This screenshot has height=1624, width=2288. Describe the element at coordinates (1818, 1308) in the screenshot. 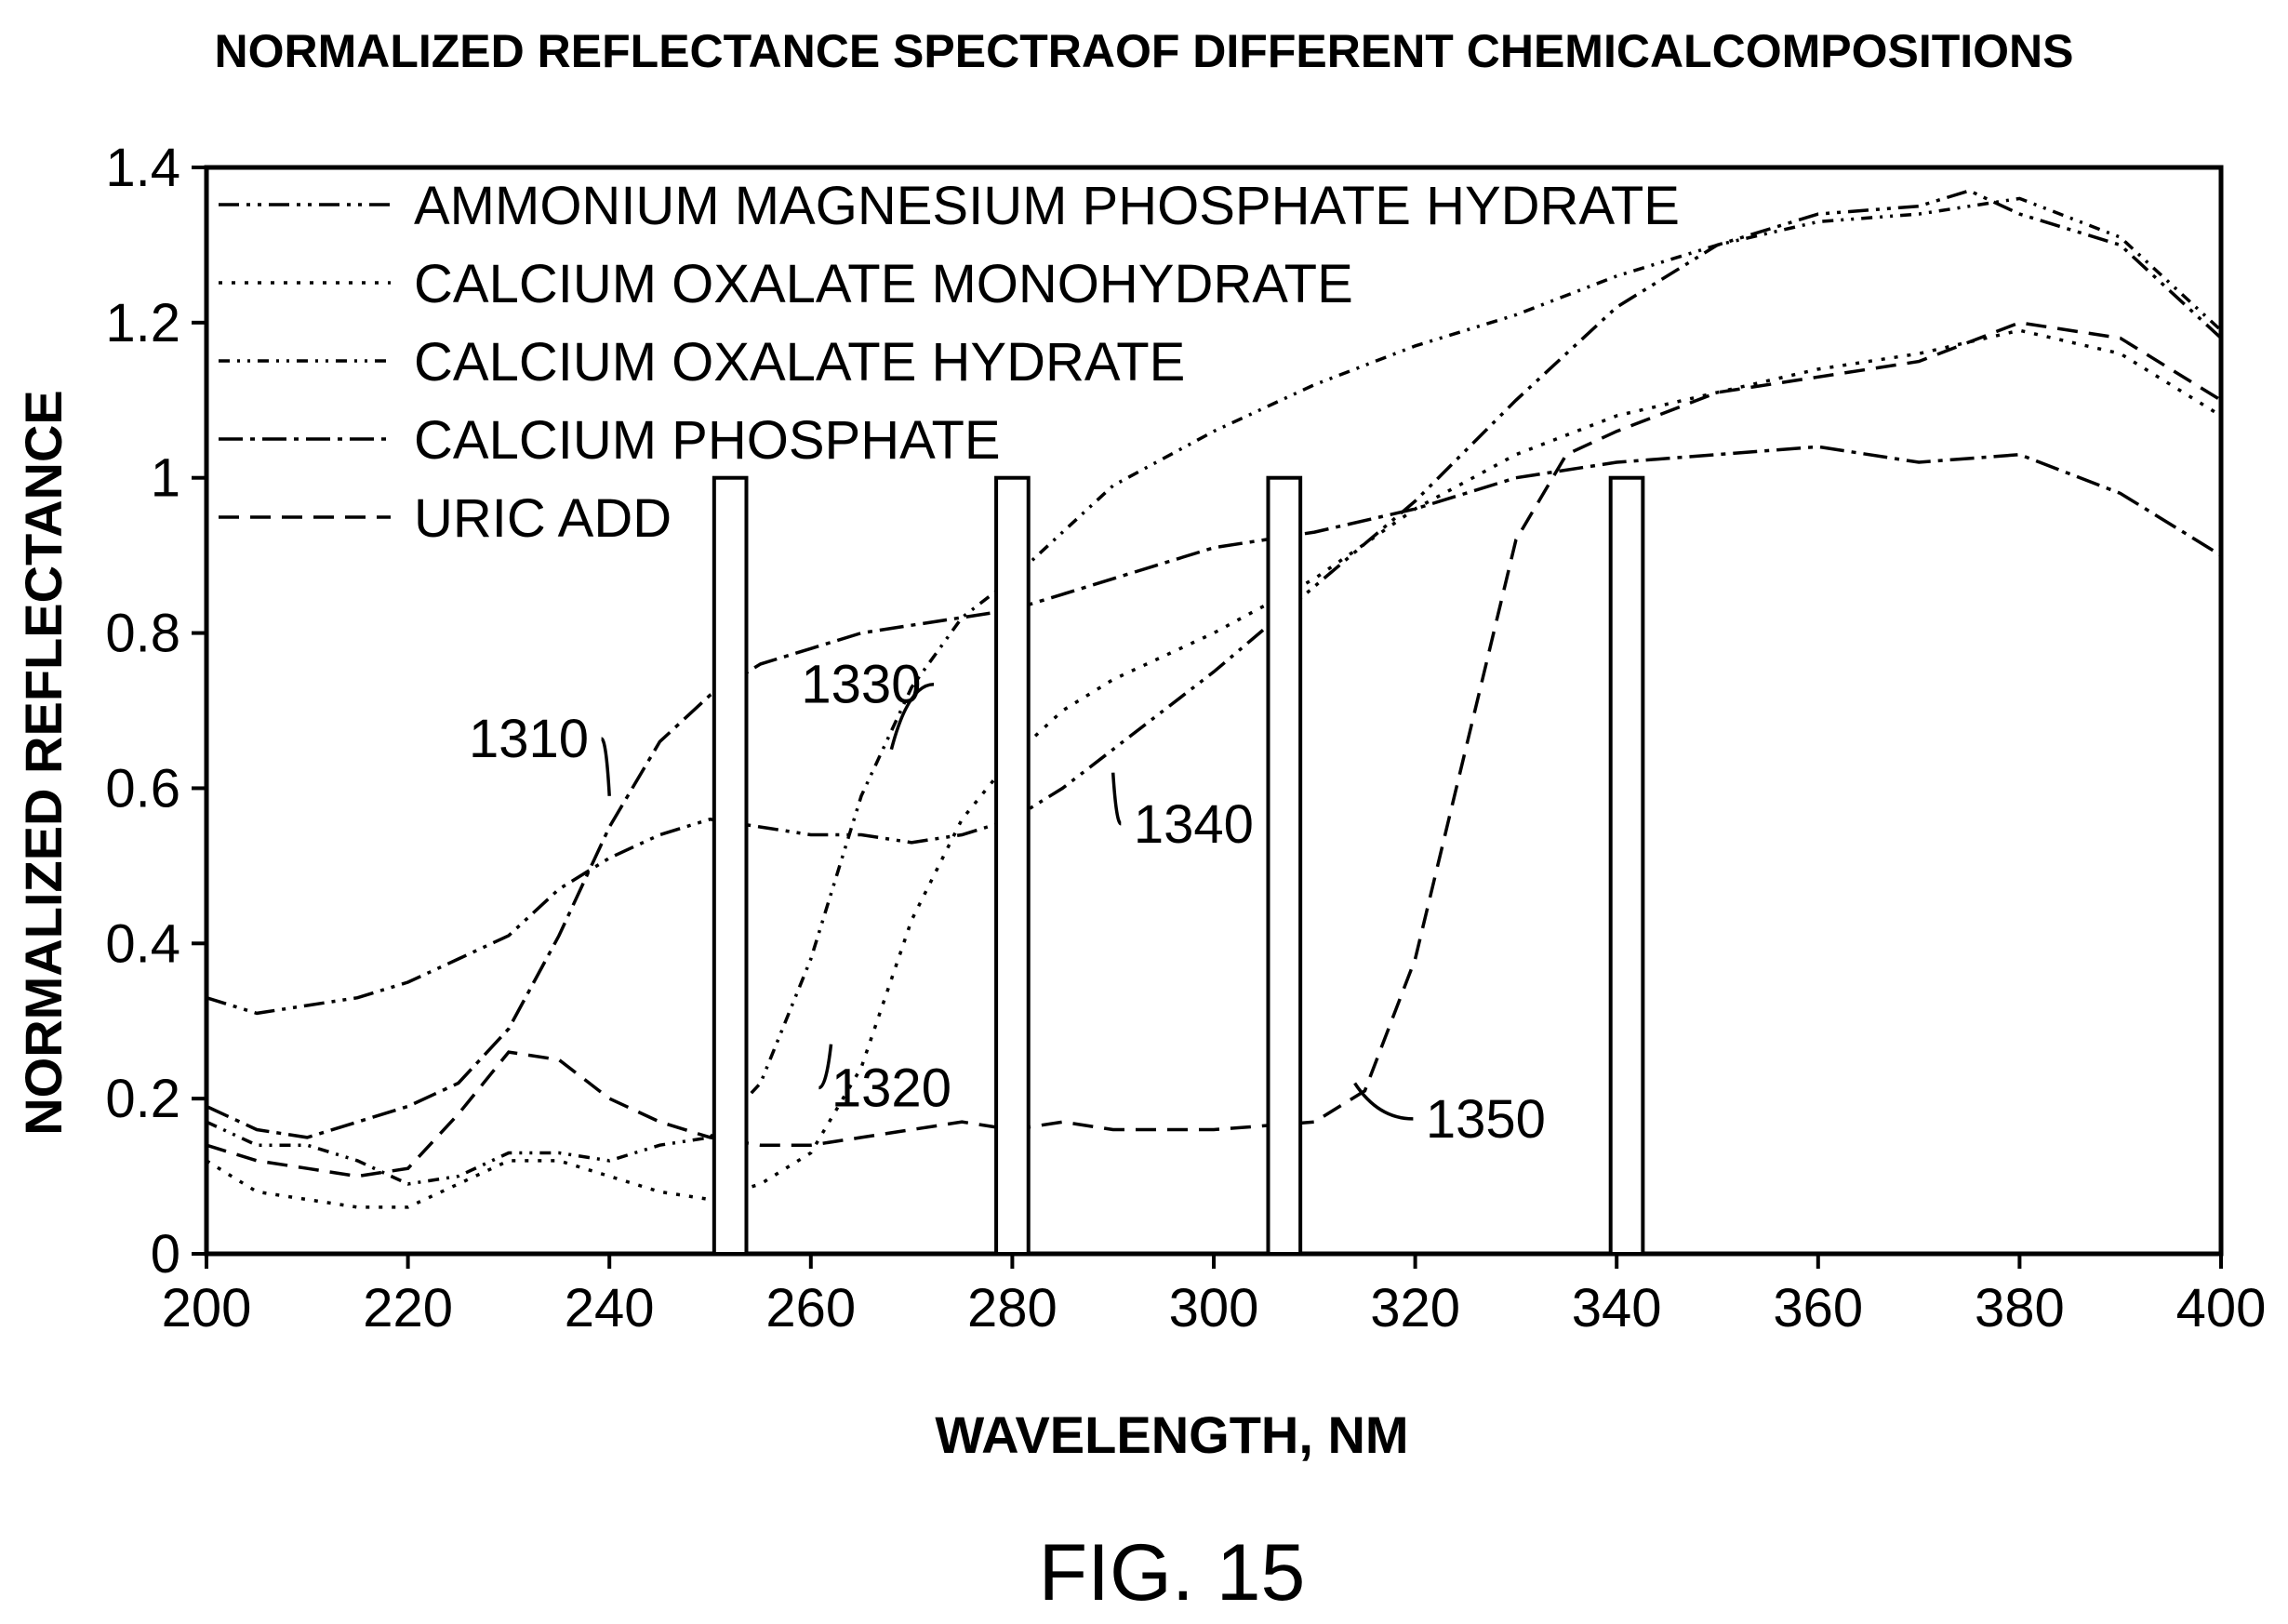

I see `x-tick-label-8: 360` at that location.